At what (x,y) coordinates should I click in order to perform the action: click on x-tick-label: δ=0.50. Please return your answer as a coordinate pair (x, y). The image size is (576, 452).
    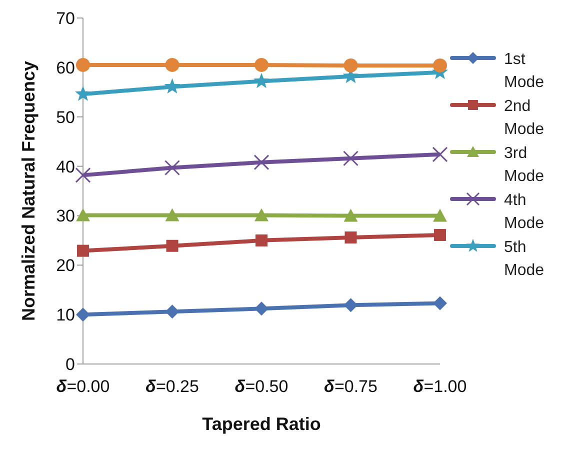
    Looking at the image, I should click on (261, 386).